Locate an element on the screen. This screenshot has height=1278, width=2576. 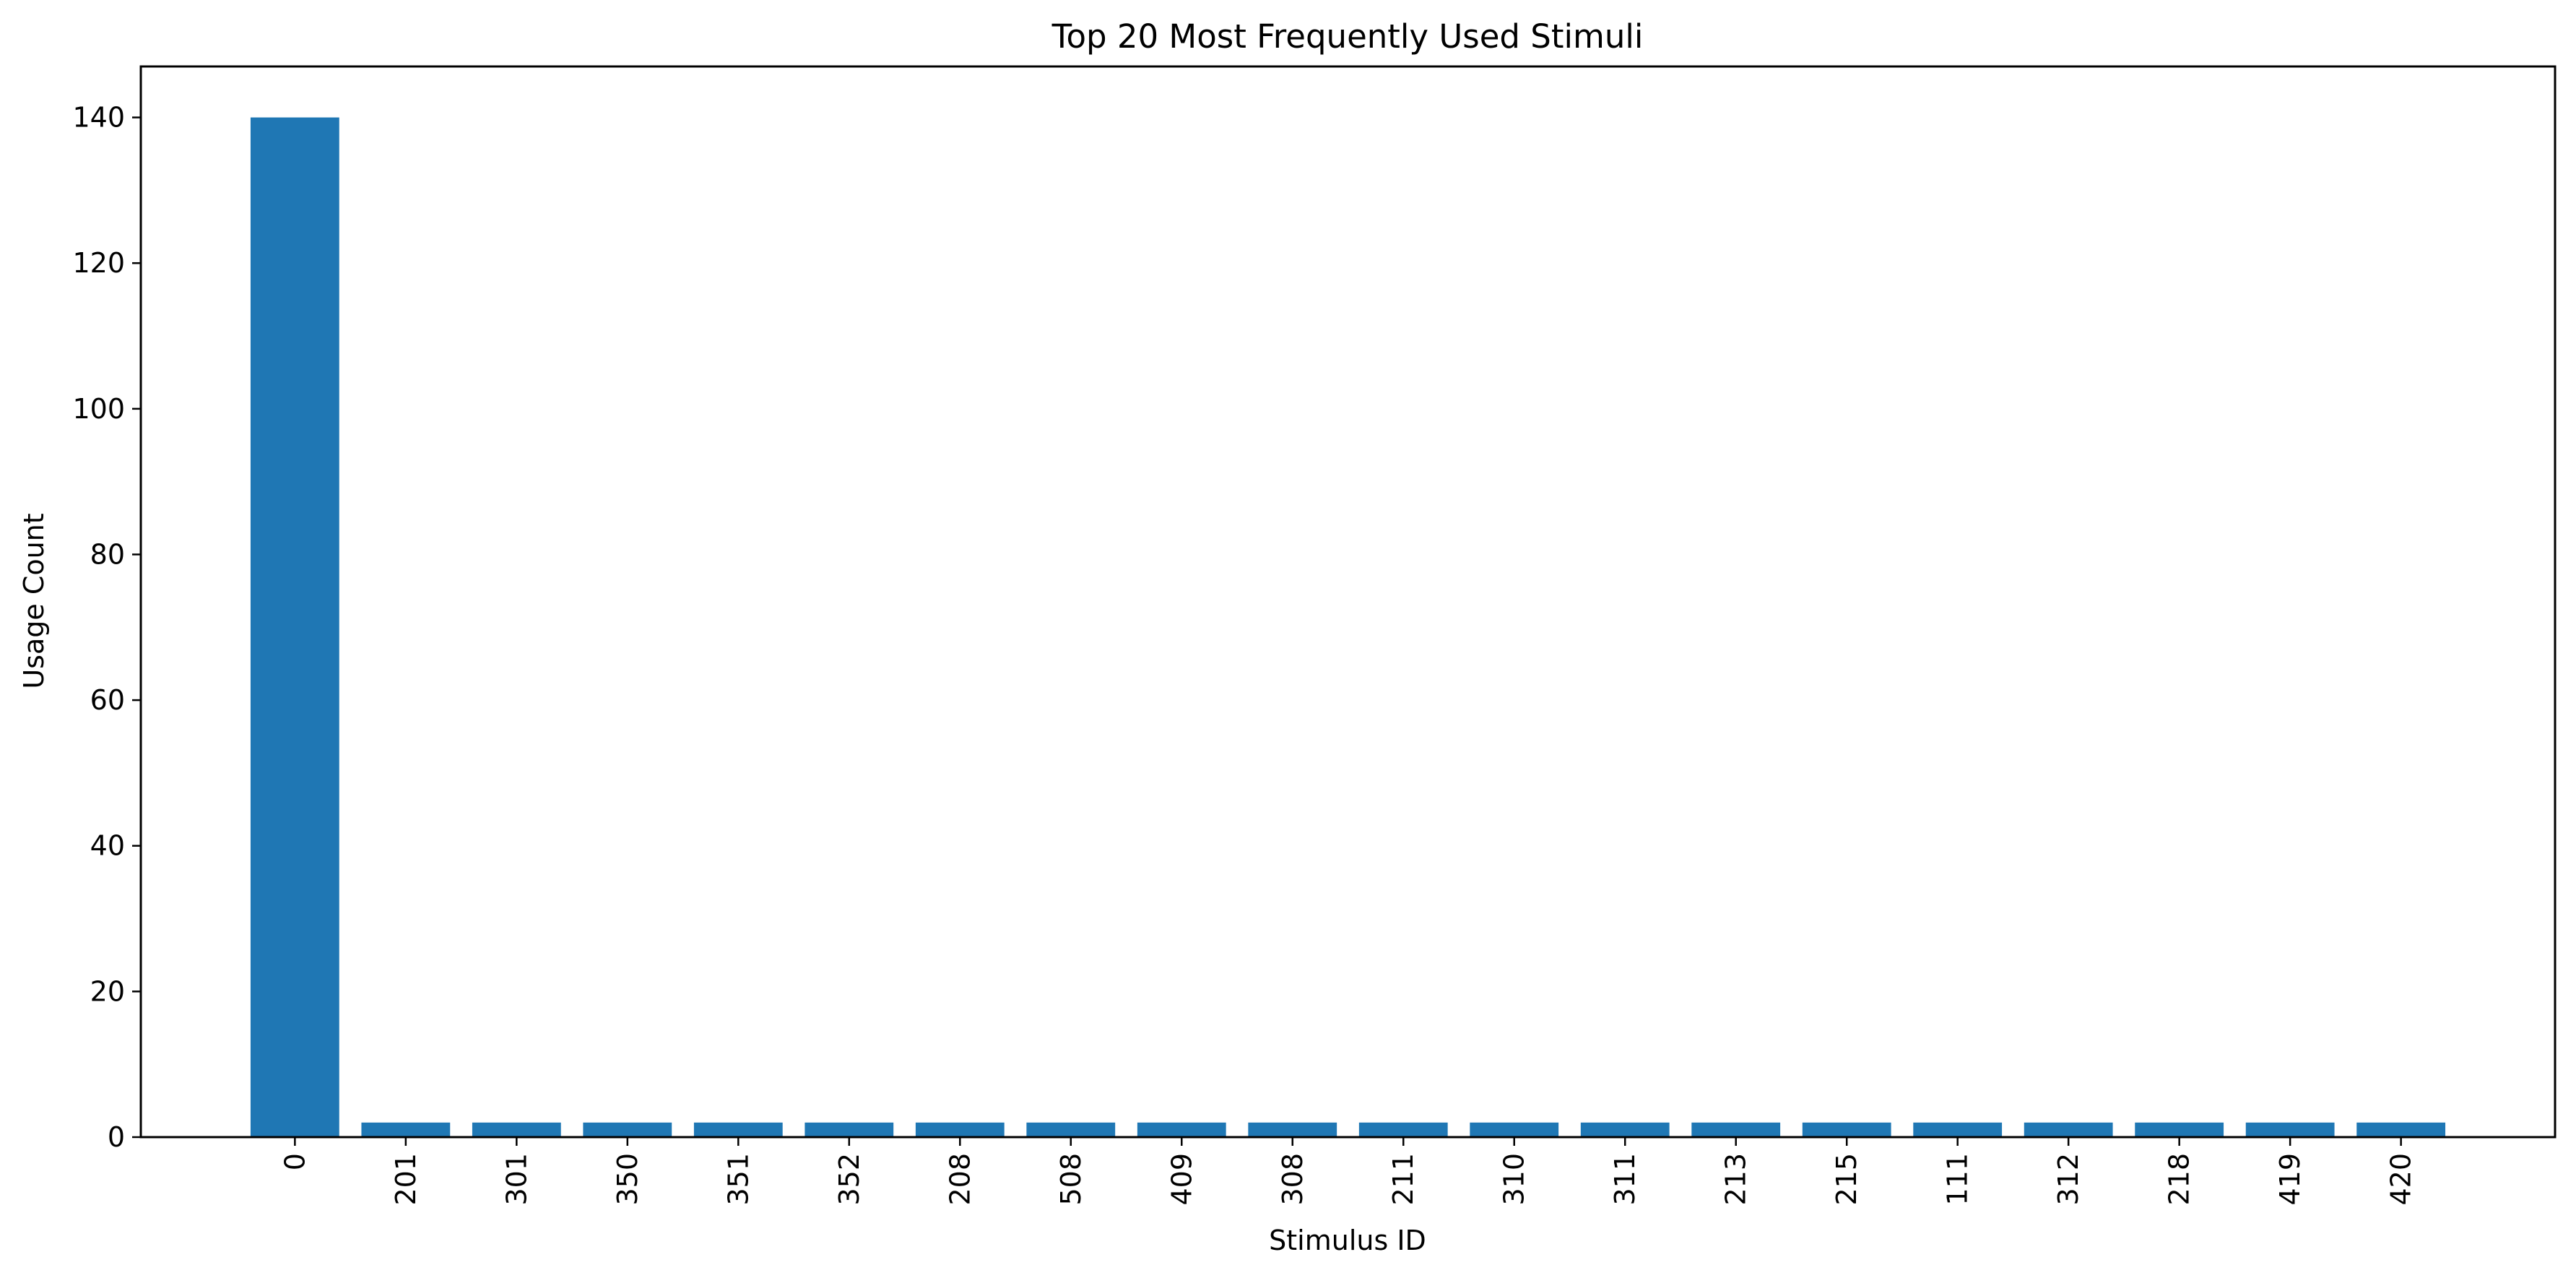
x-tick-label-420: 420 is located at coordinates (2401, 1180).